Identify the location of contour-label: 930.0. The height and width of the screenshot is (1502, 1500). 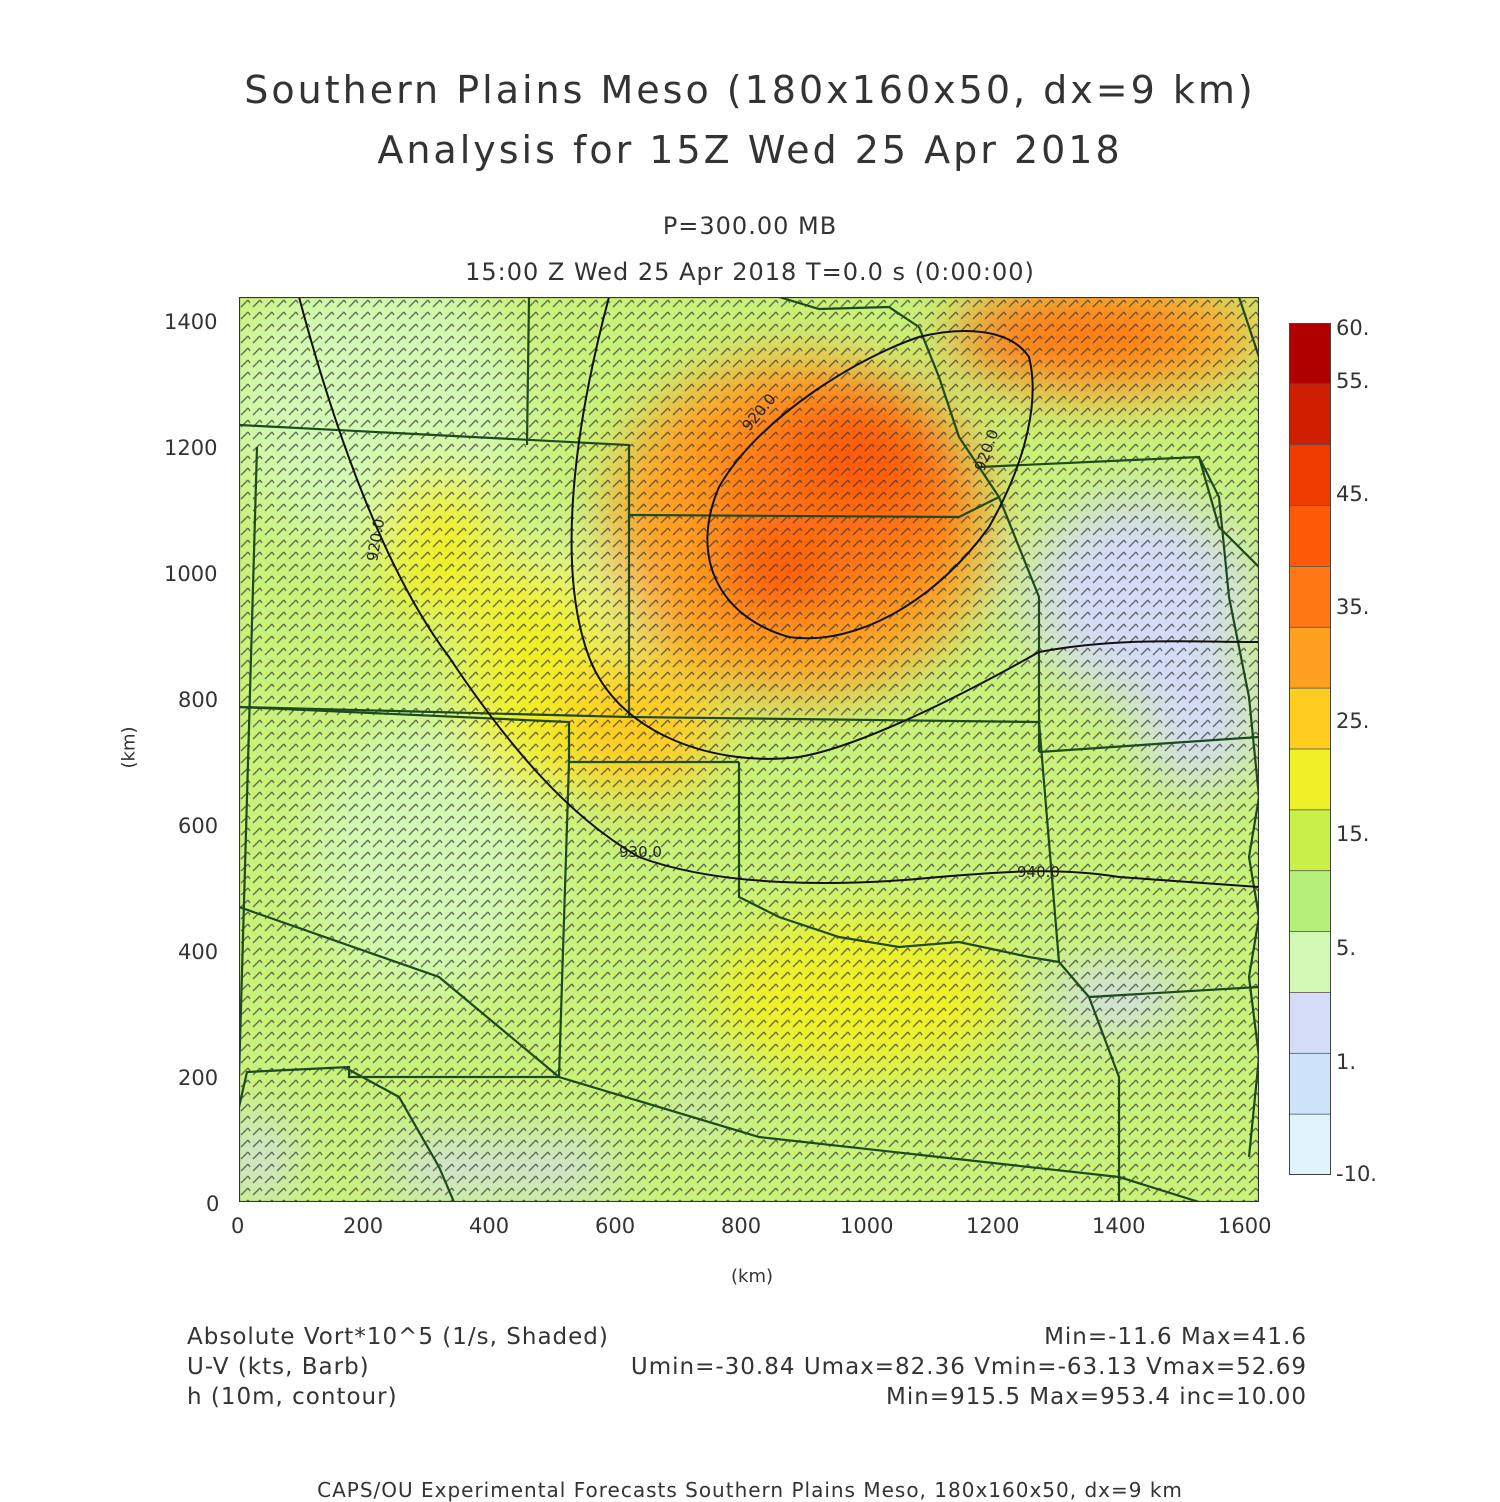
(640, 852).